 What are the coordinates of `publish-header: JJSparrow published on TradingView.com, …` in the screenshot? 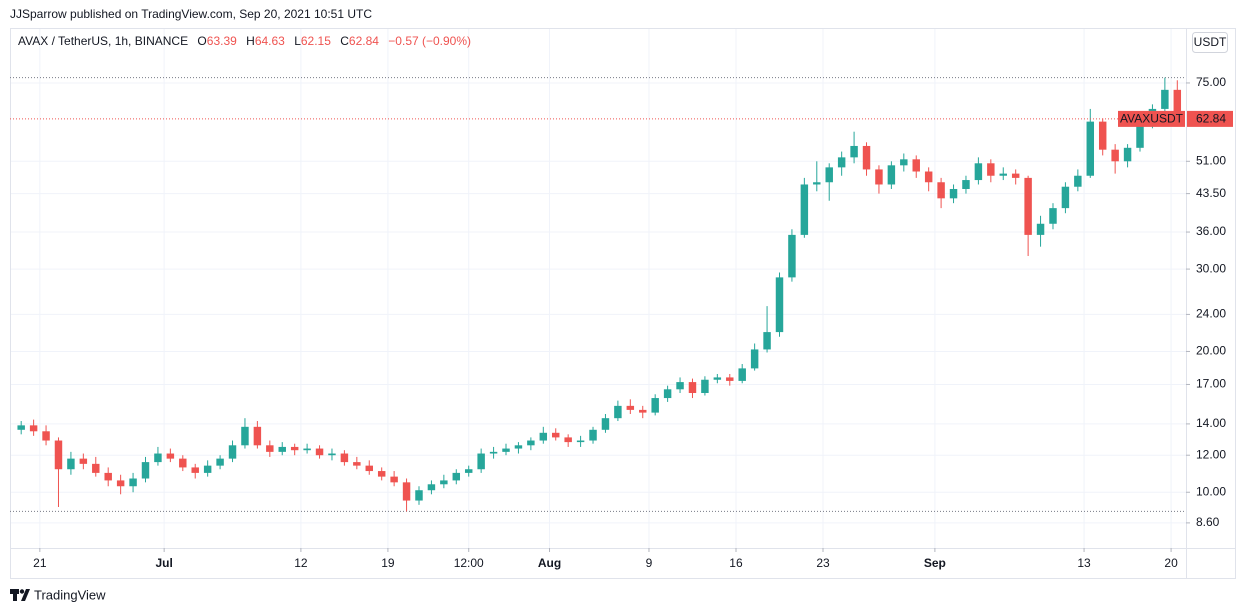 It's located at (191, 14).